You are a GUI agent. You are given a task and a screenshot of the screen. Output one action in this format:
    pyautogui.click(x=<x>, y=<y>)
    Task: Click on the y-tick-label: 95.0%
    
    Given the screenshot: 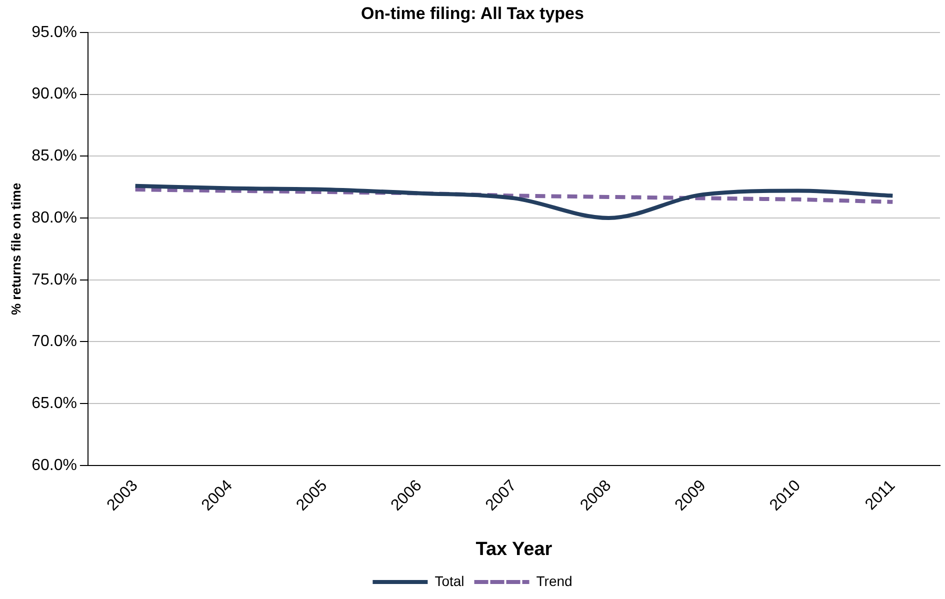 What is the action you would take?
    pyautogui.click(x=54, y=32)
    